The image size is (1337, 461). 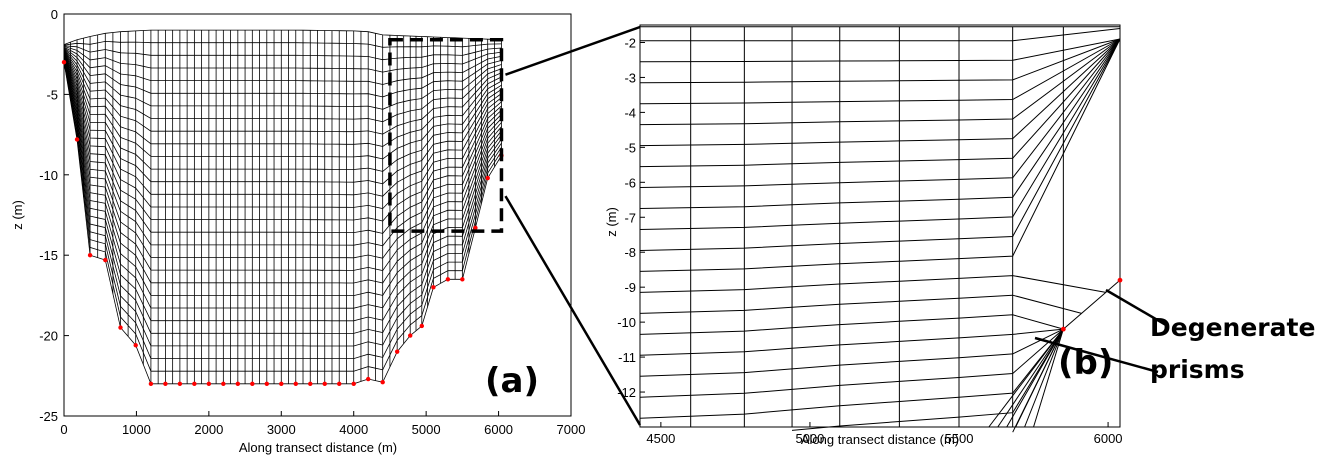 I want to click on y-tick-label: -4, so click(x=630, y=112).